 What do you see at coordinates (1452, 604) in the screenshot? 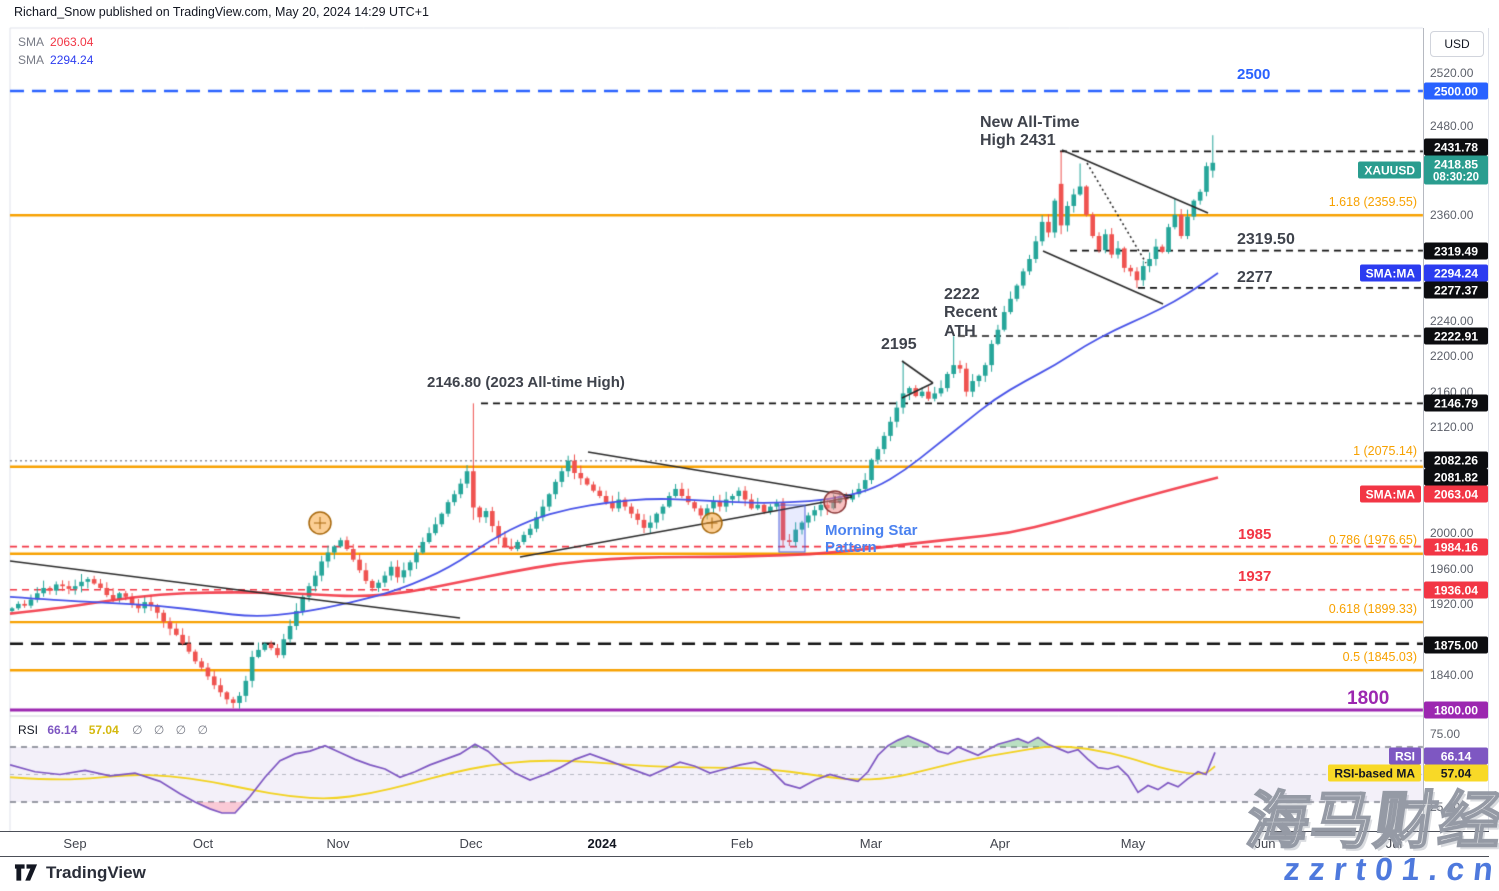
I see `price-tick: 1920.00` at bounding box center [1452, 604].